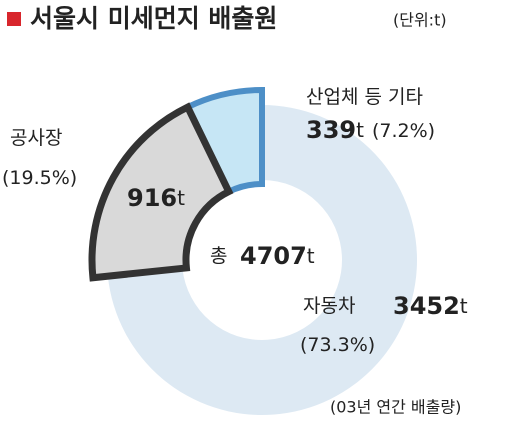 The image size is (520, 424). Describe the element at coordinates (395, 407) in the screenshot. I see `chart-note: (03년 연간 배출량)` at that location.